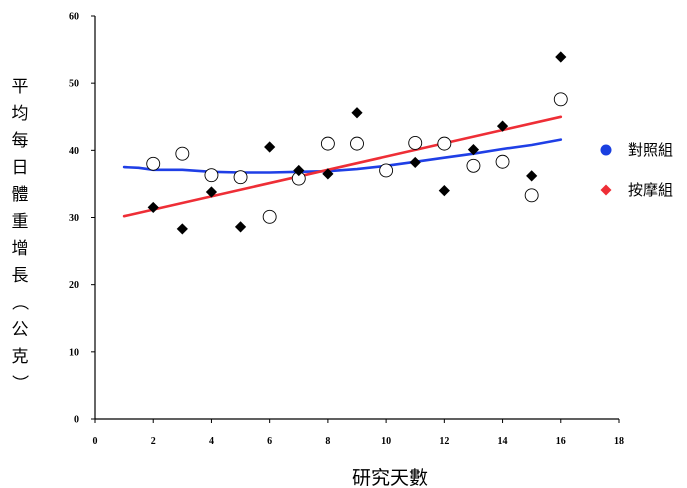 The width and height of the screenshot is (687, 488). What do you see at coordinates (20, 87) in the screenshot?
I see `y-axis-label-char: 平` at bounding box center [20, 87].